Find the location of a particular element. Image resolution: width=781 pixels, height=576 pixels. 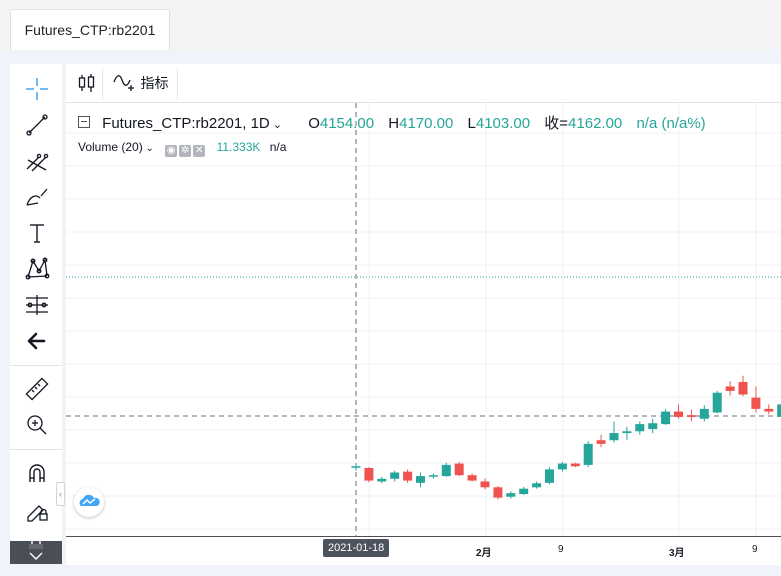

ruler-icon is located at coordinates (37, 389).